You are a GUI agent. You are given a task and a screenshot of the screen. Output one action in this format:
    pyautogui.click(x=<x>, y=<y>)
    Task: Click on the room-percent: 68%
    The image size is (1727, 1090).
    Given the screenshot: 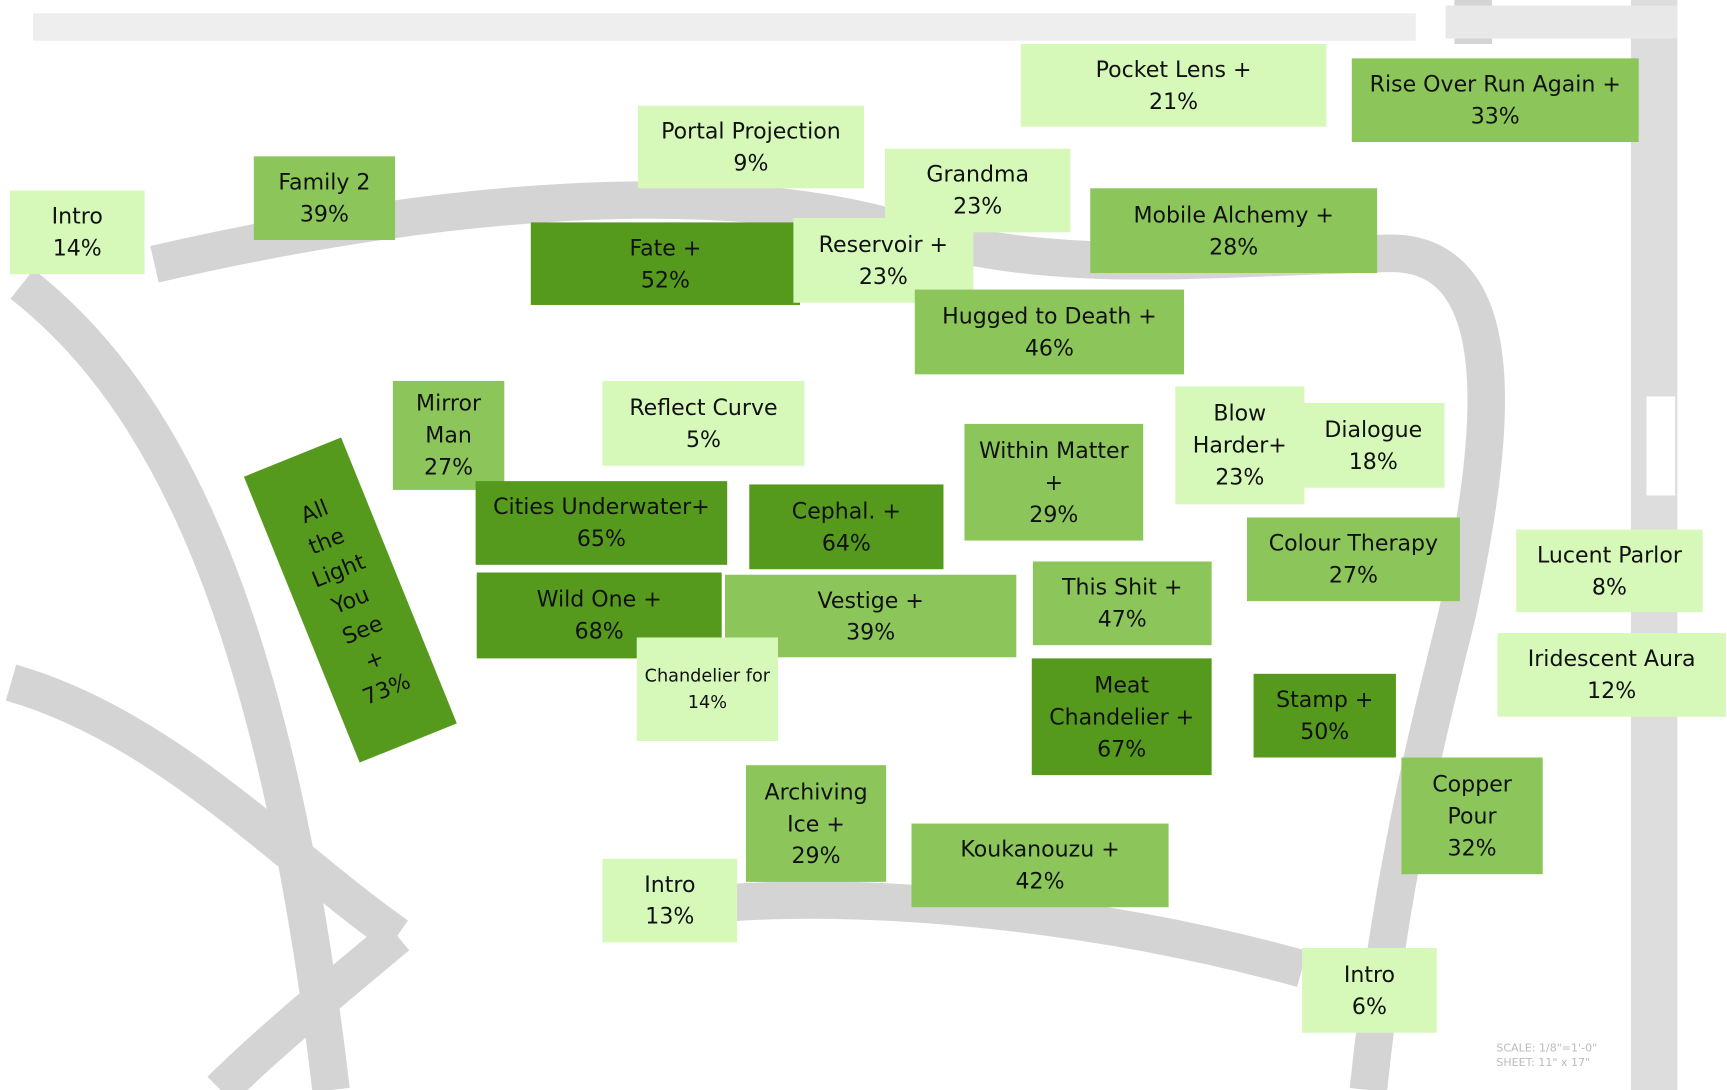 What is the action you would take?
    pyautogui.click(x=599, y=631)
    